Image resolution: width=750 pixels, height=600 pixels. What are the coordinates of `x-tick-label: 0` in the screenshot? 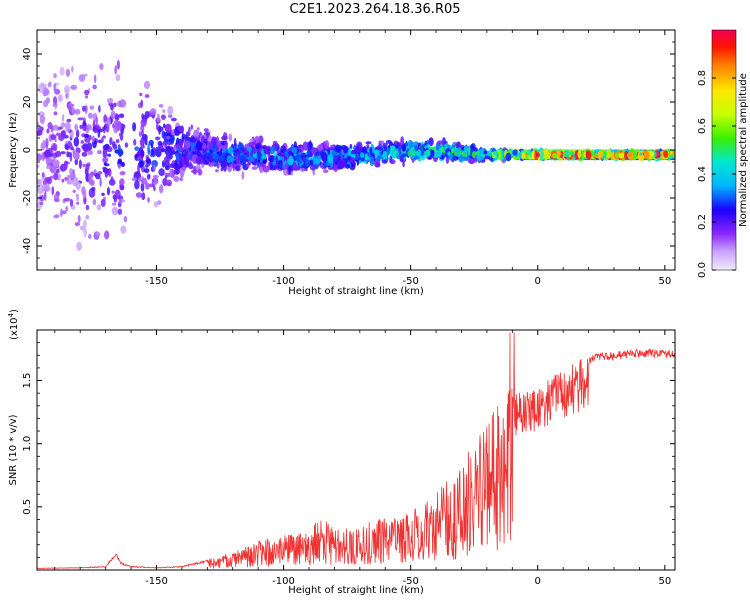 It's located at (538, 581).